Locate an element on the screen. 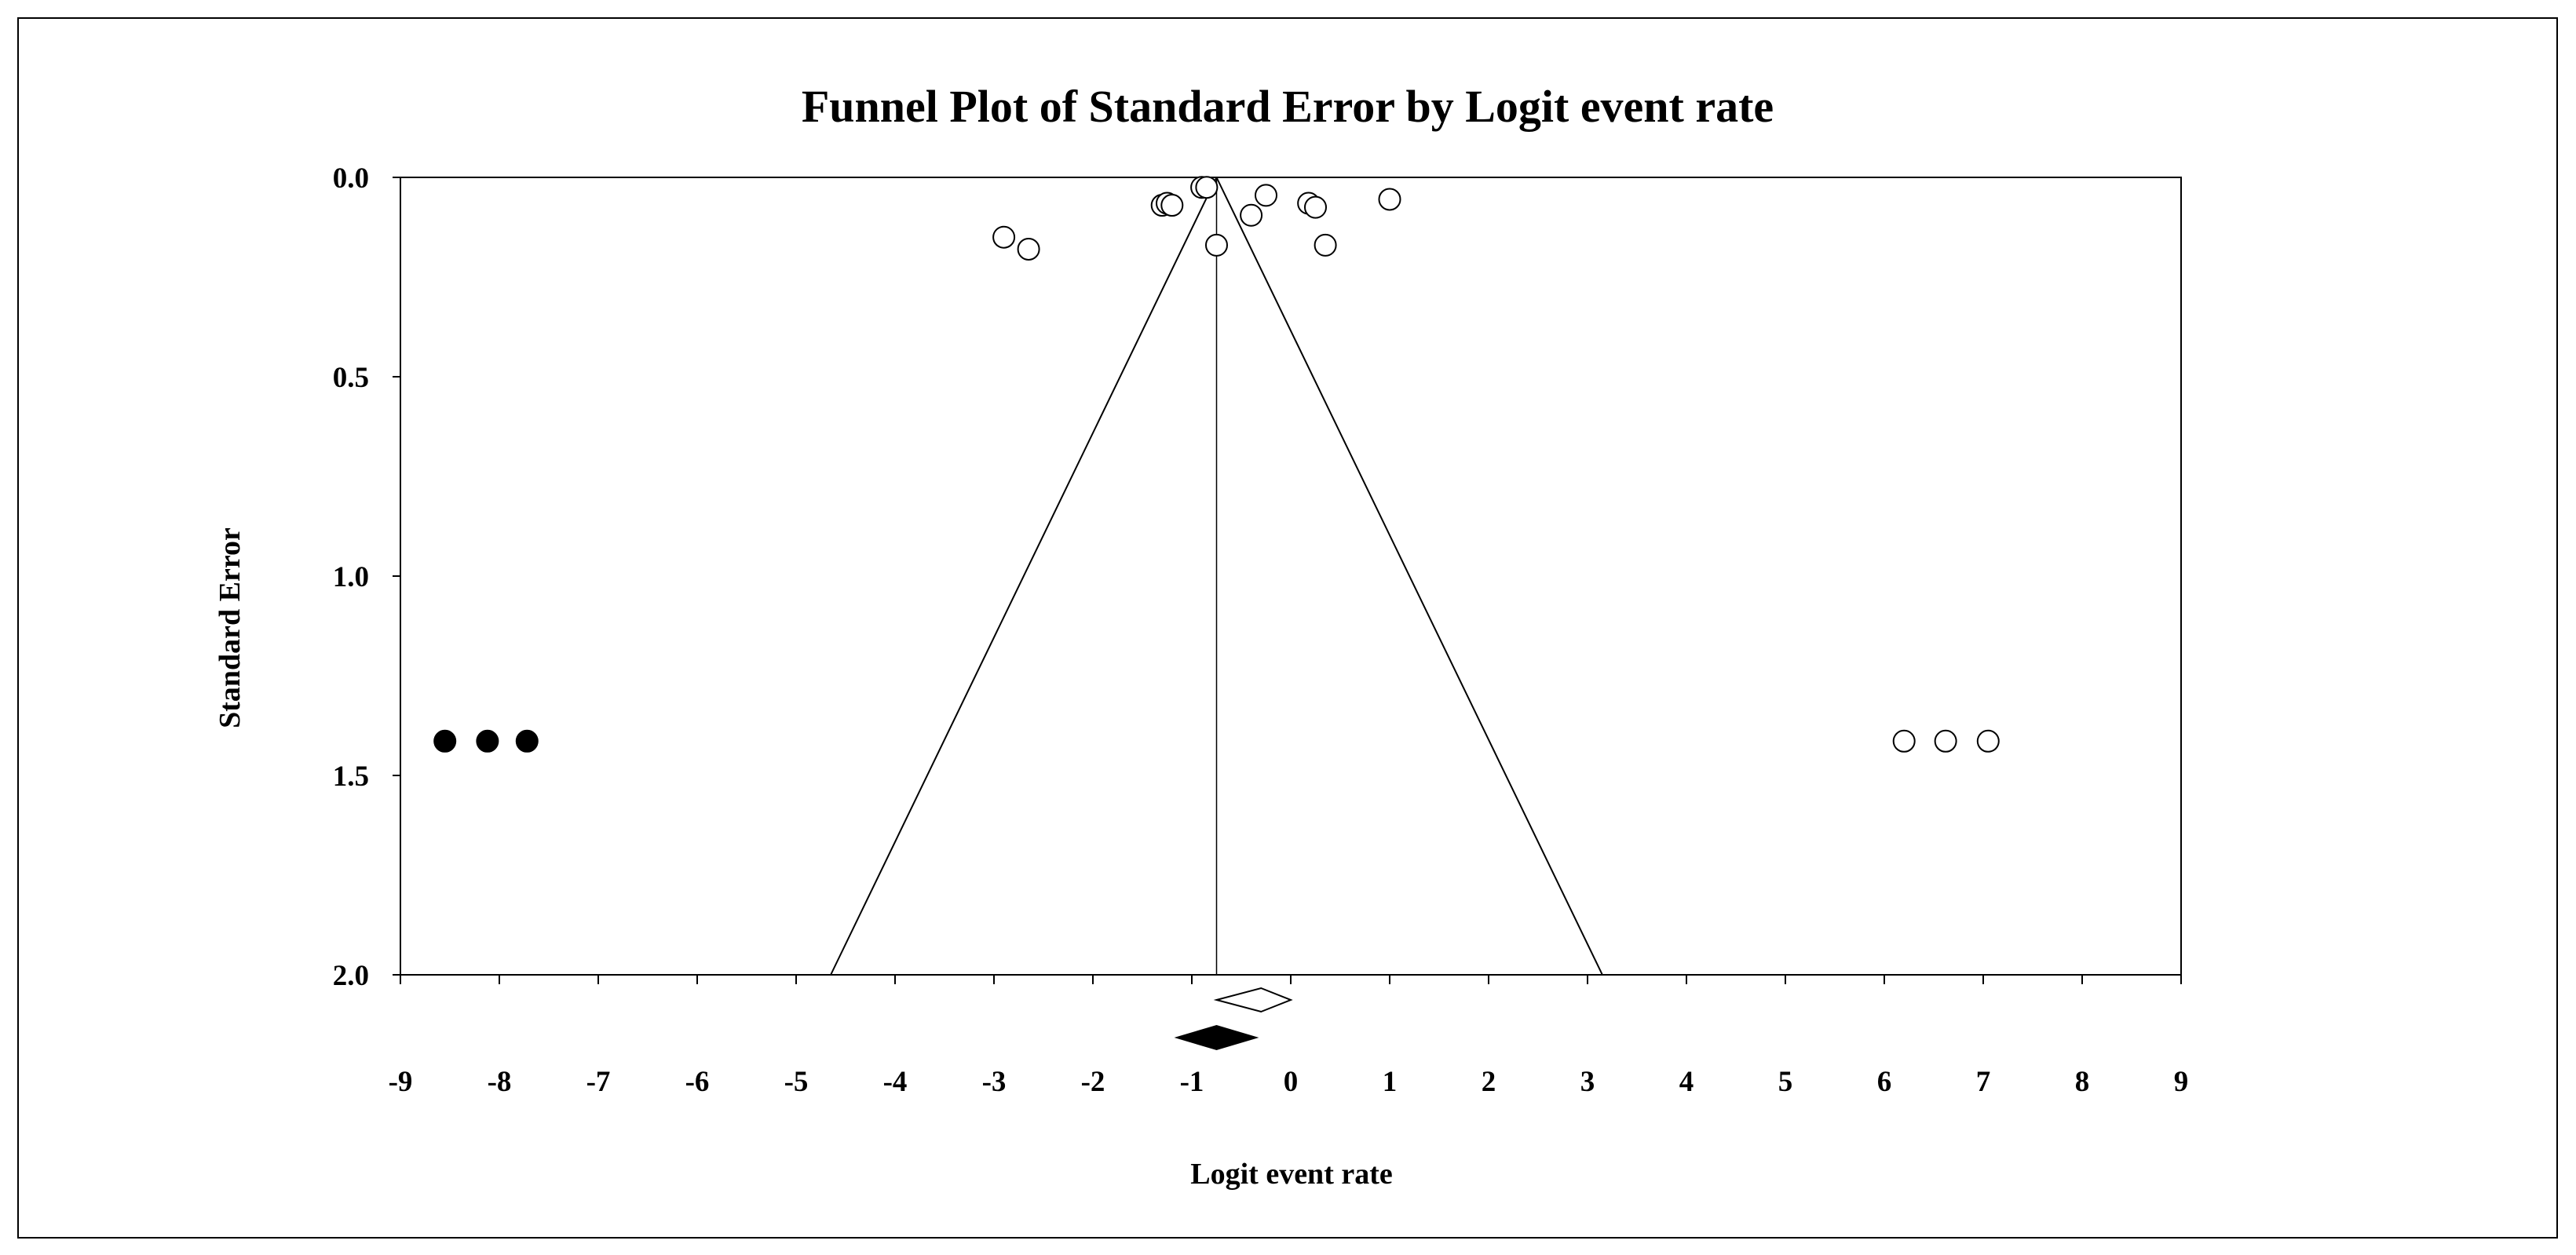 This screenshot has width=2576, height=1255. x-tick-label: 7 is located at coordinates (1983, 1082).